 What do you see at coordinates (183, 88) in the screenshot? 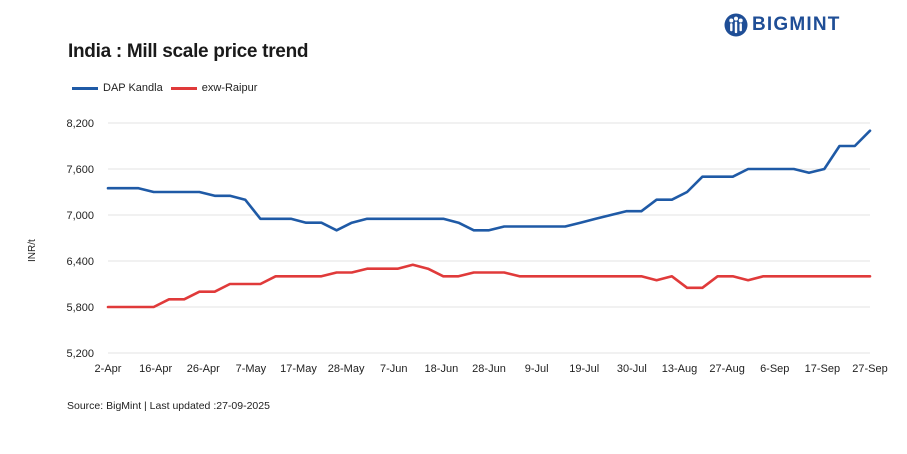
I see `legend-swatch-exw-raipur` at bounding box center [183, 88].